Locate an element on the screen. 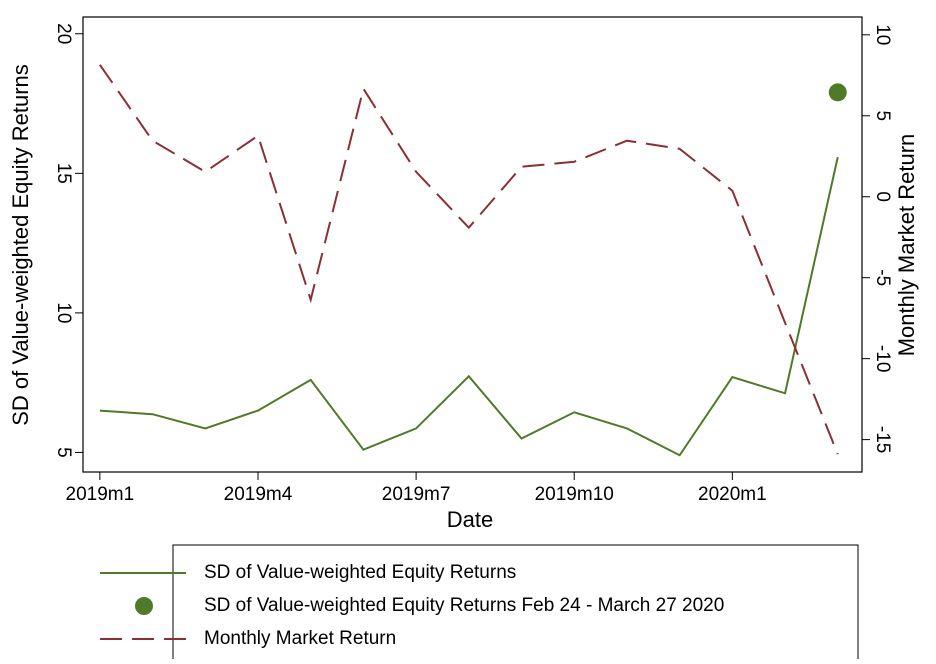 The height and width of the screenshot is (664, 936). x-axis-label: Date is located at coordinates (470, 519).